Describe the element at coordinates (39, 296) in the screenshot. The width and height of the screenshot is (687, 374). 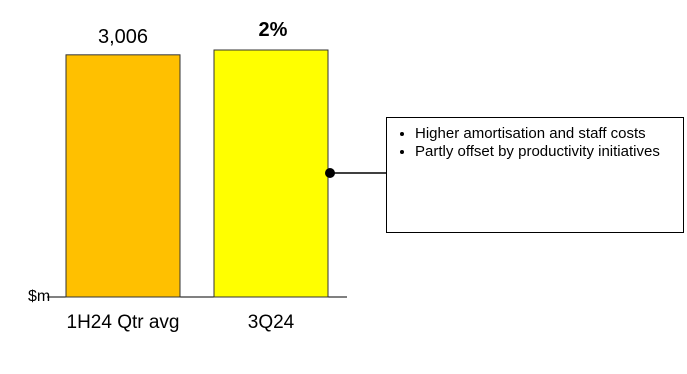
I see `unit-label: $m` at that location.